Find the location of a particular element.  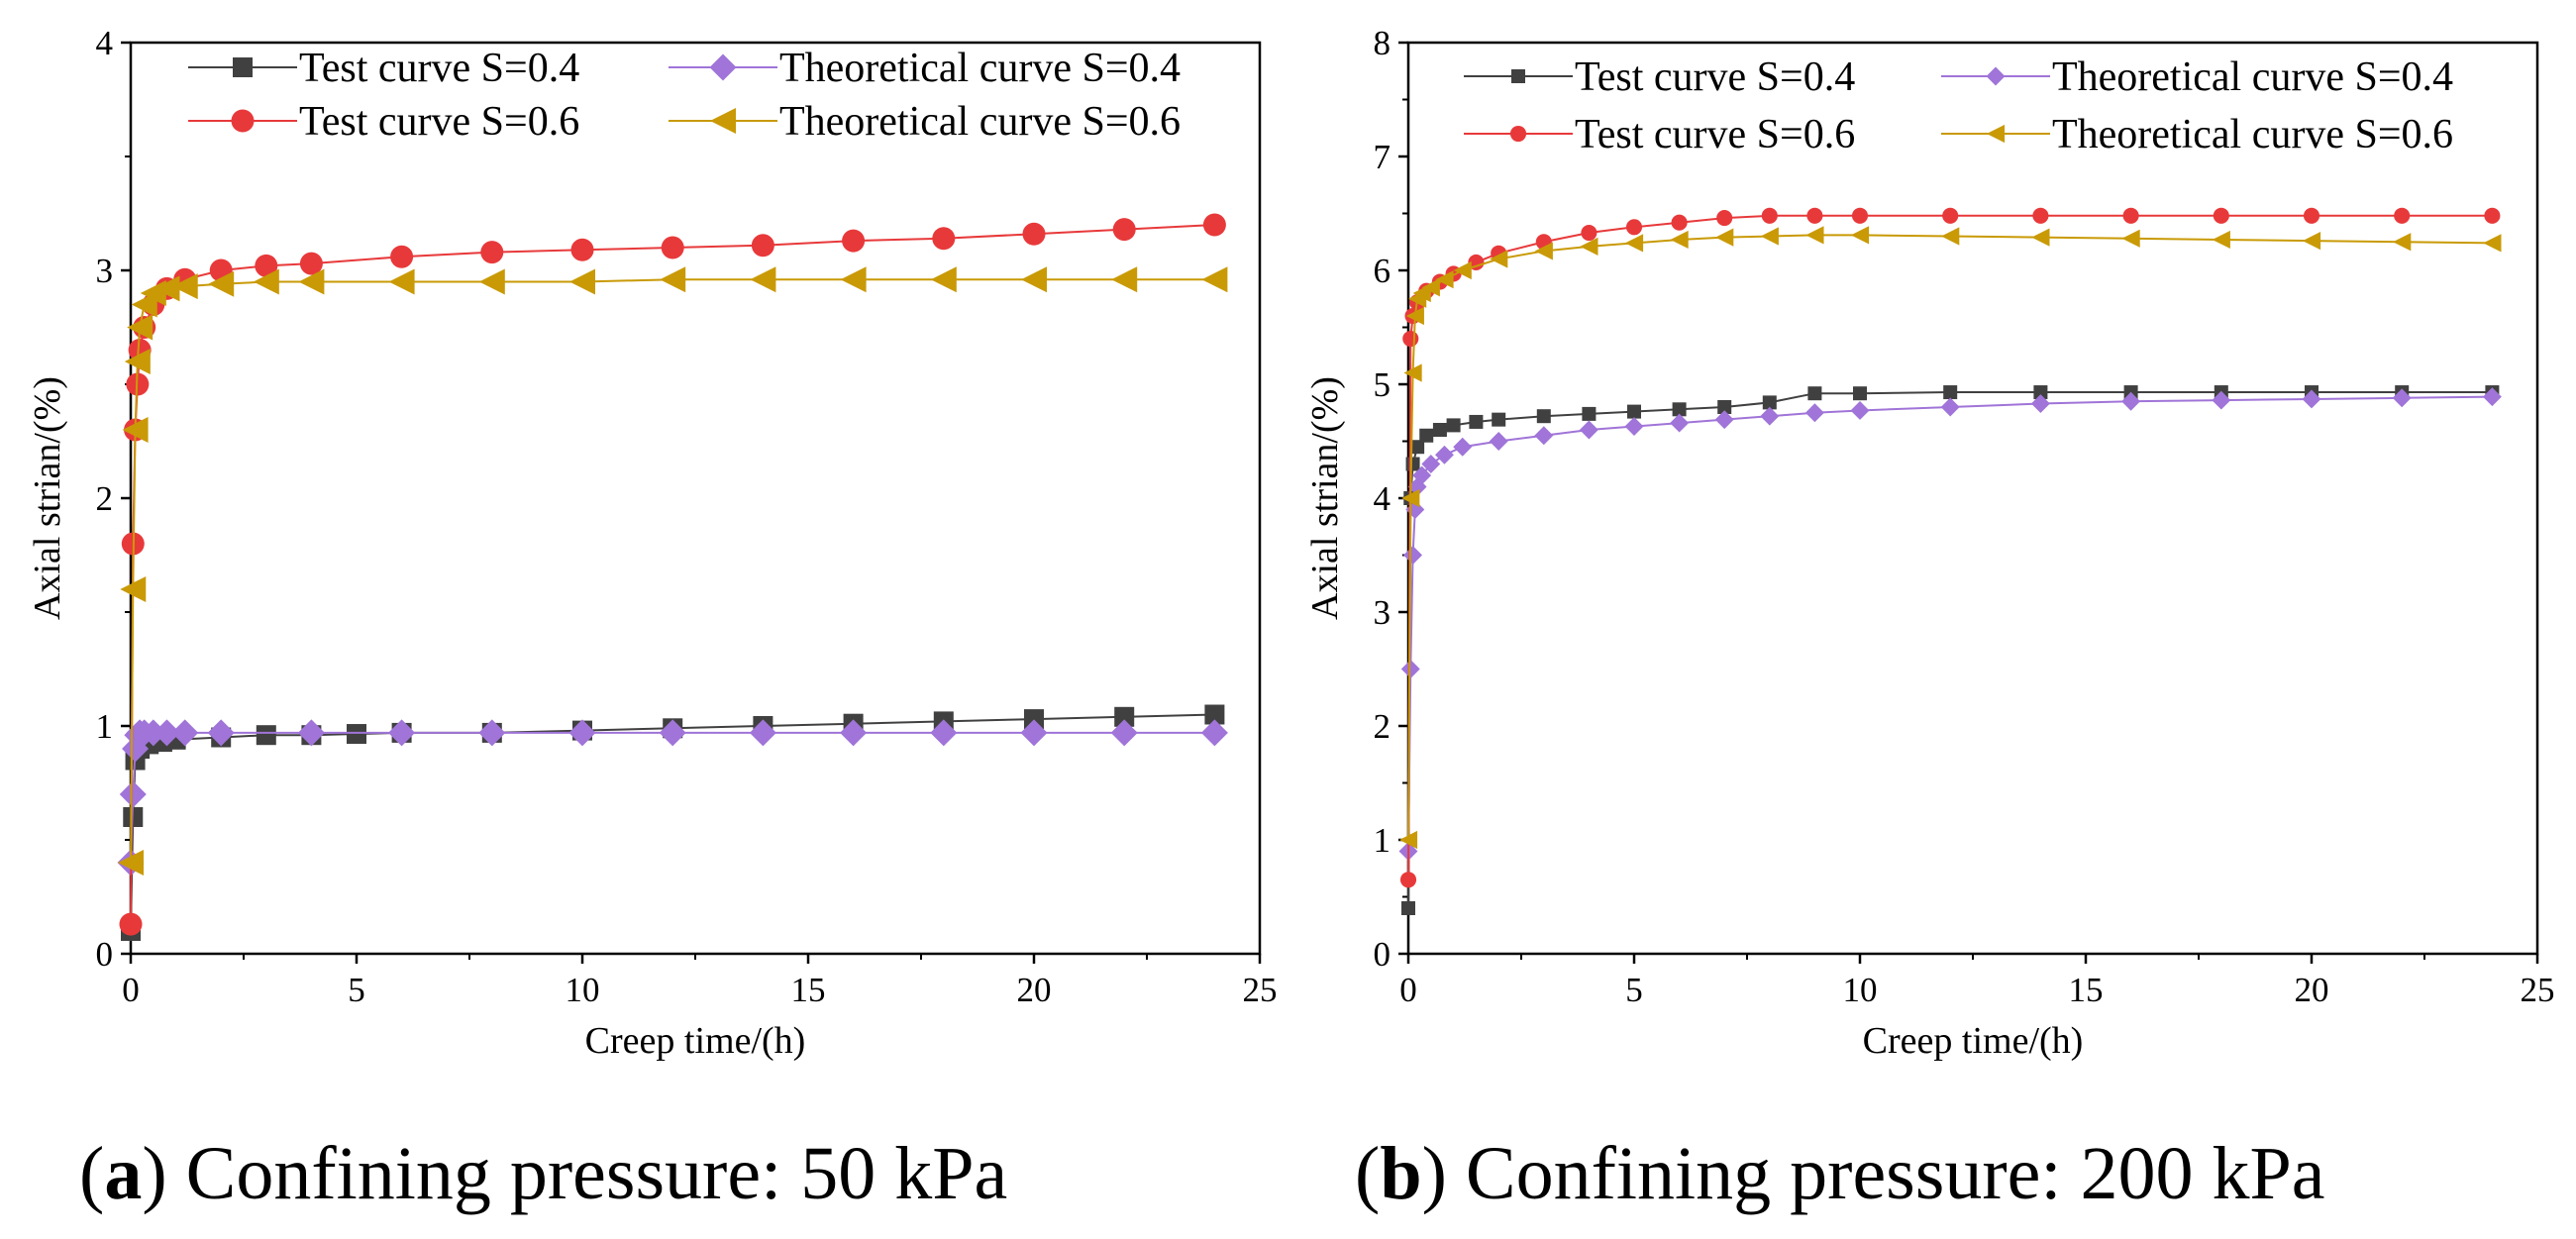

caption-a-letter: a is located at coordinates (123, 1173).